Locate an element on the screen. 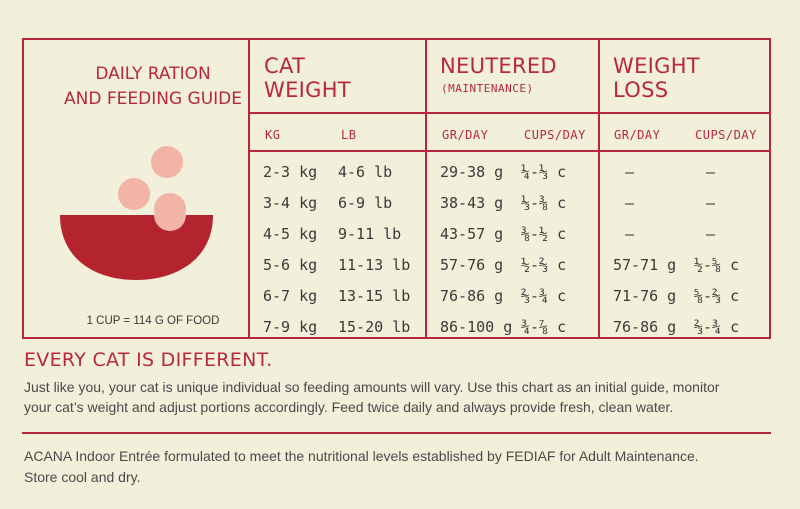 This screenshot has height=509, width=800. table-cell-cups: ⅓-⅜ c is located at coordinates (544, 203).